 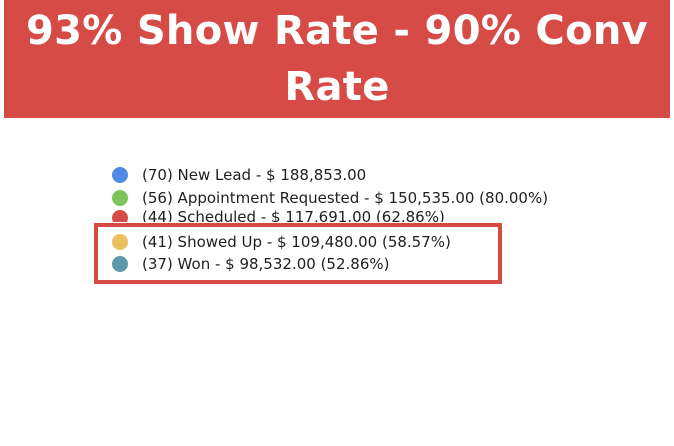 I want to click on legend-item-showed-up: (41) Showed Up - $ 109,480.00 (58.57%), so click(x=281, y=242).